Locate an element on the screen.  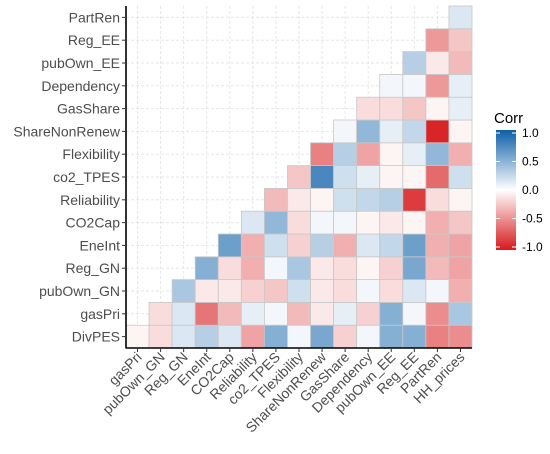
heatmap-cell-DivPES-Reliability is located at coordinates (252, 336).